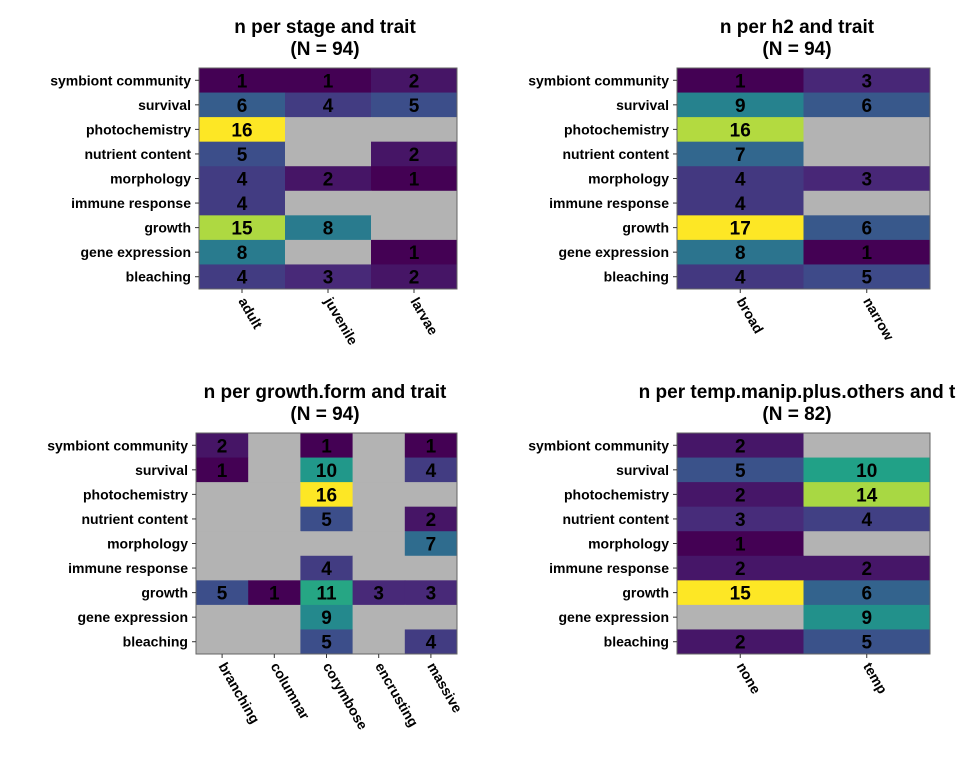  I want to click on x-tick-label: branching, so click(240, 693).